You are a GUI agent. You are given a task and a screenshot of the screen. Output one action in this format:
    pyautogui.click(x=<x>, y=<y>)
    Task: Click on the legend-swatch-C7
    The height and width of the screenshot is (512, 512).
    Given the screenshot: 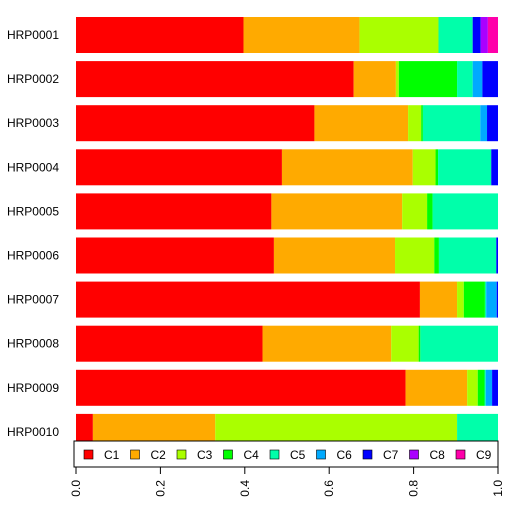 What is the action you would take?
    pyautogui.click(x=367, y=454)
    